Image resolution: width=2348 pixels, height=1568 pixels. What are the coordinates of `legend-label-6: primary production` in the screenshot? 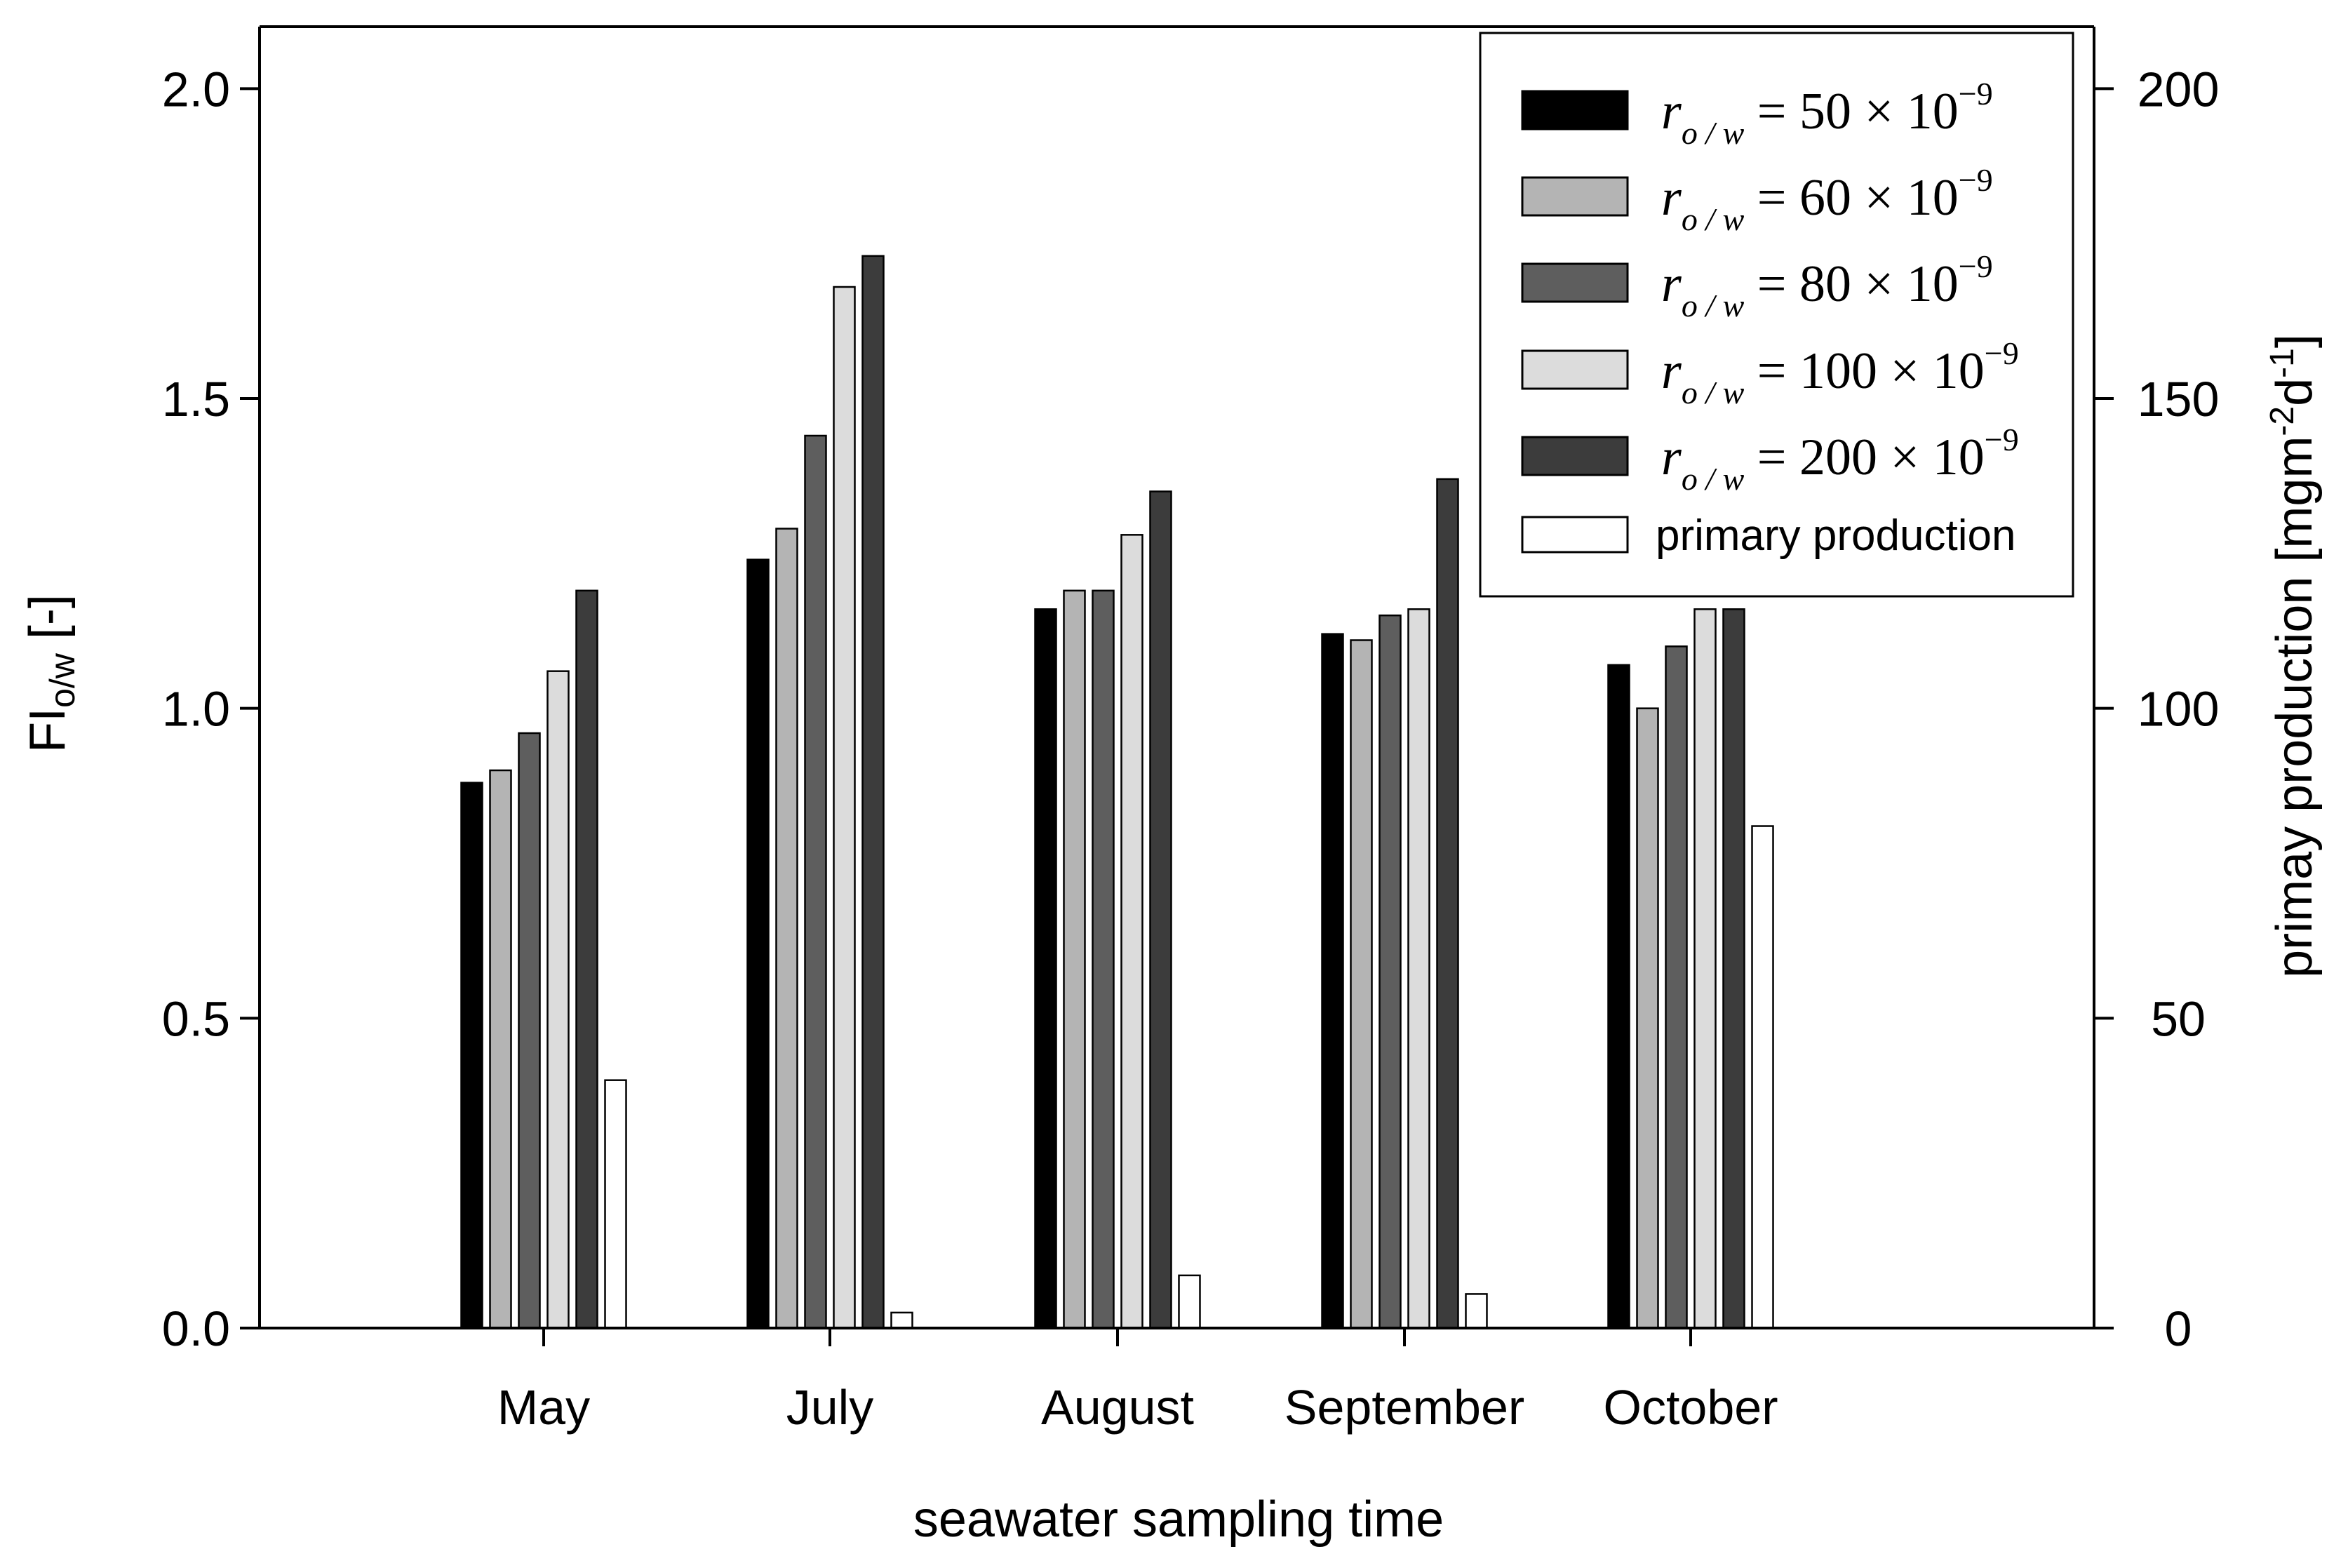 It's located at (1835, 535).